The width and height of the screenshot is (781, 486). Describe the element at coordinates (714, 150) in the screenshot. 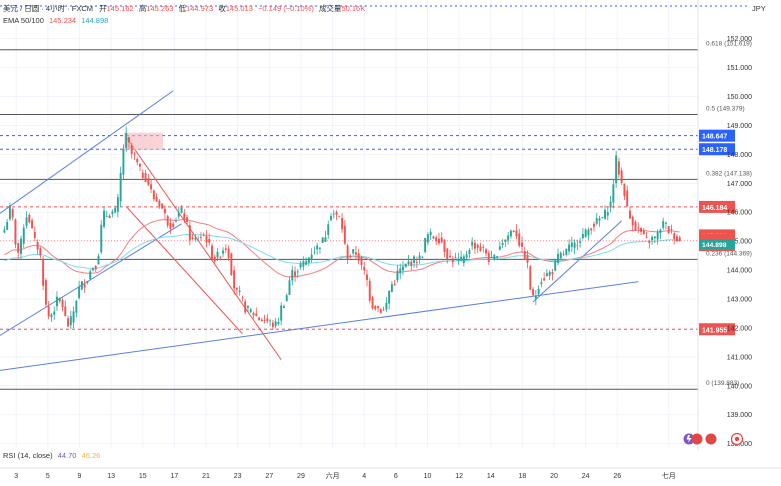

I see `price-level-value: 148.178` at that location.